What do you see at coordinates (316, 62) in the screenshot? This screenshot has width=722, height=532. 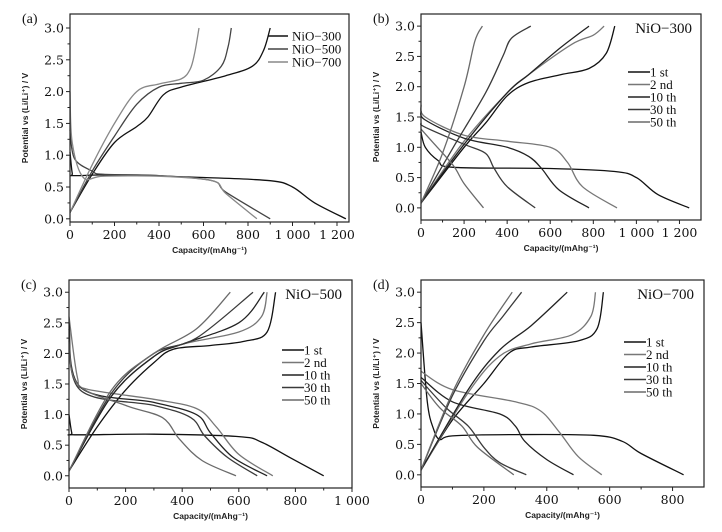 I see `legend-label: NiO−700` at bounding box center [316, 62].